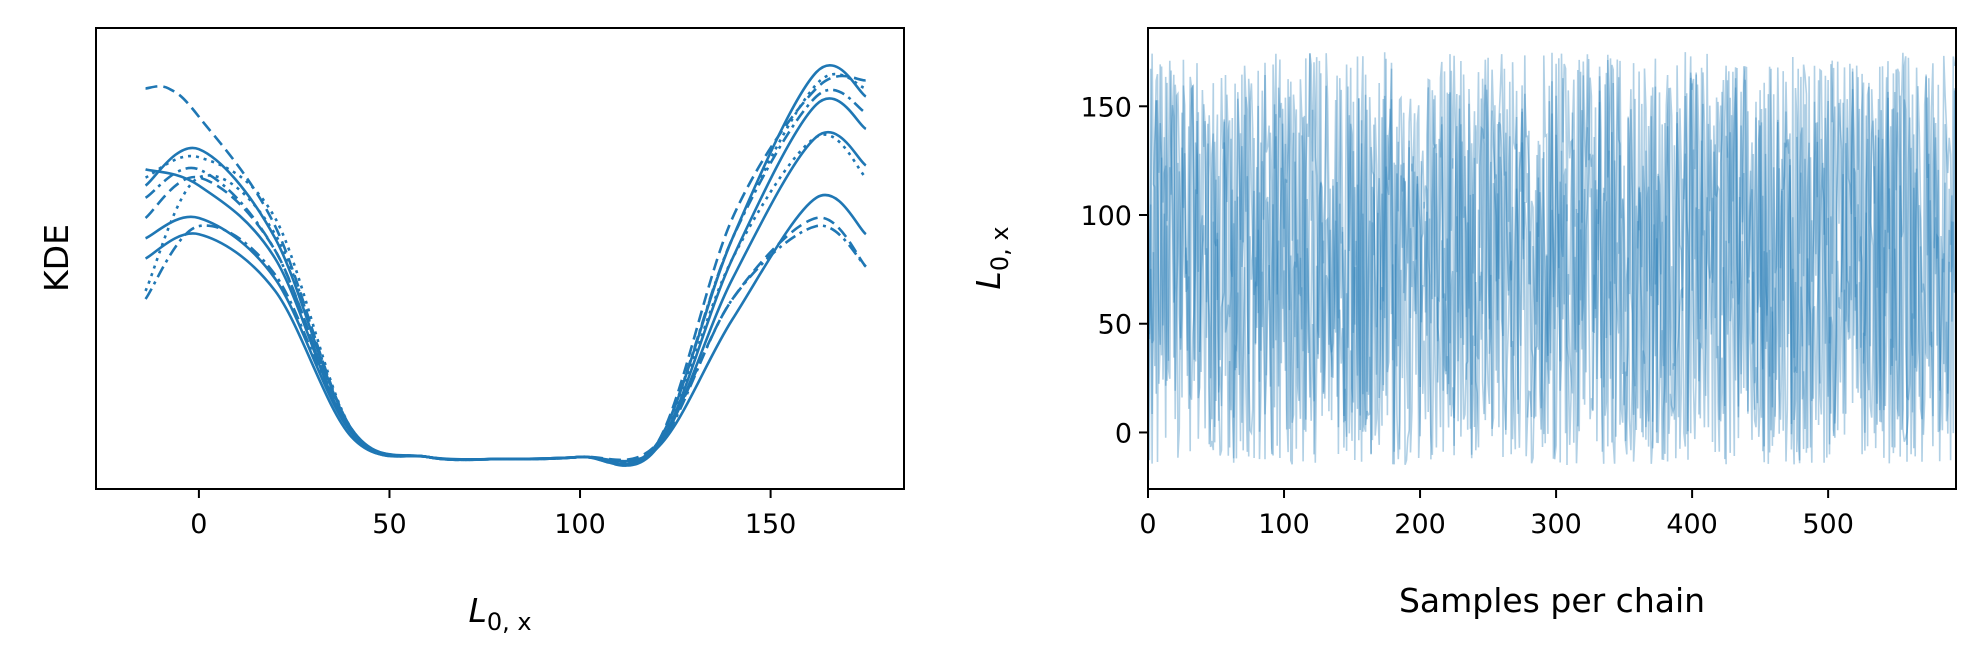  I want to click on trace-x-tick-label: 300, so click(1556, 524).